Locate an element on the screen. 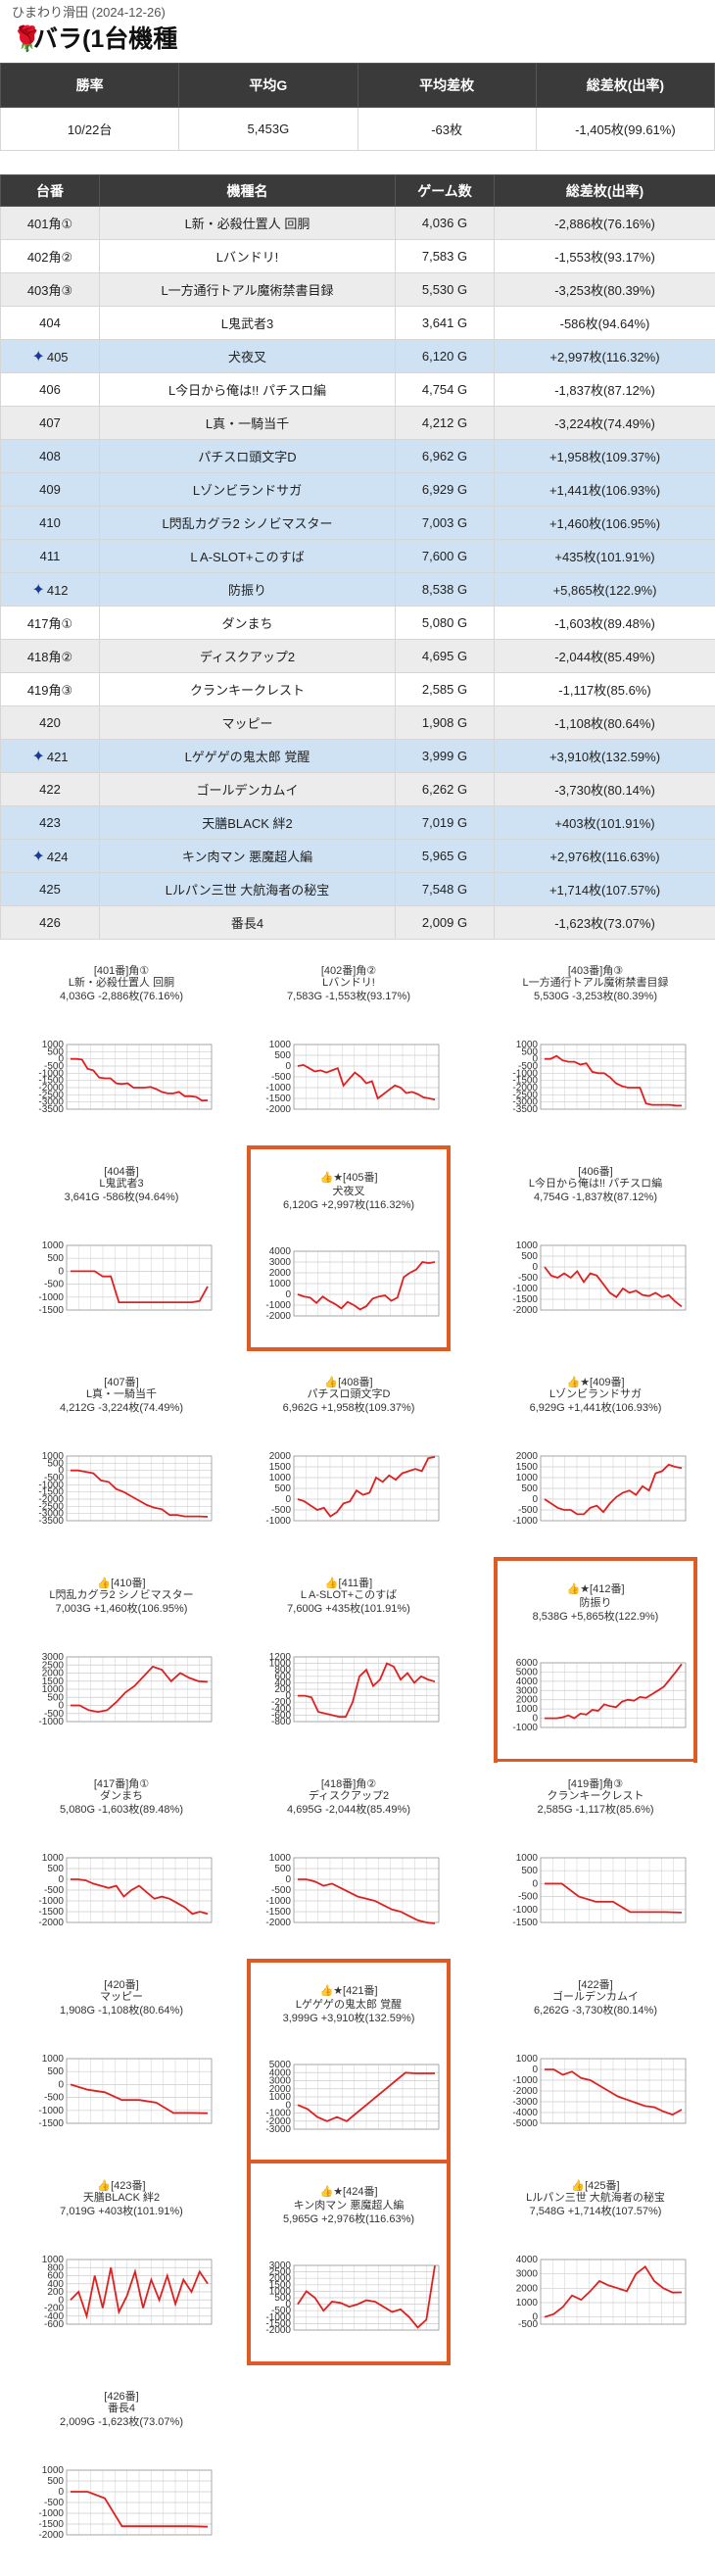 The height and width of the screenshot is (2576, 715). y-tick-label: -400 is located at coordinates (281, 1709).